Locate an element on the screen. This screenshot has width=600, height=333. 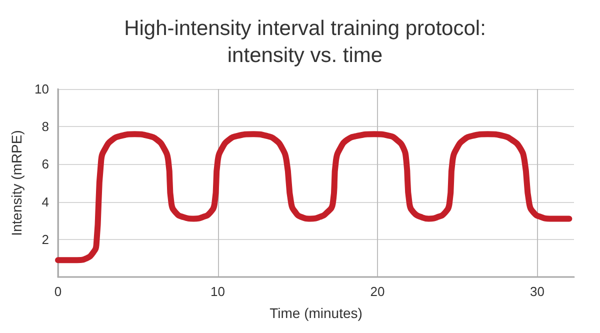
x-tick-label: 20 is located at coordinates (377, 291).